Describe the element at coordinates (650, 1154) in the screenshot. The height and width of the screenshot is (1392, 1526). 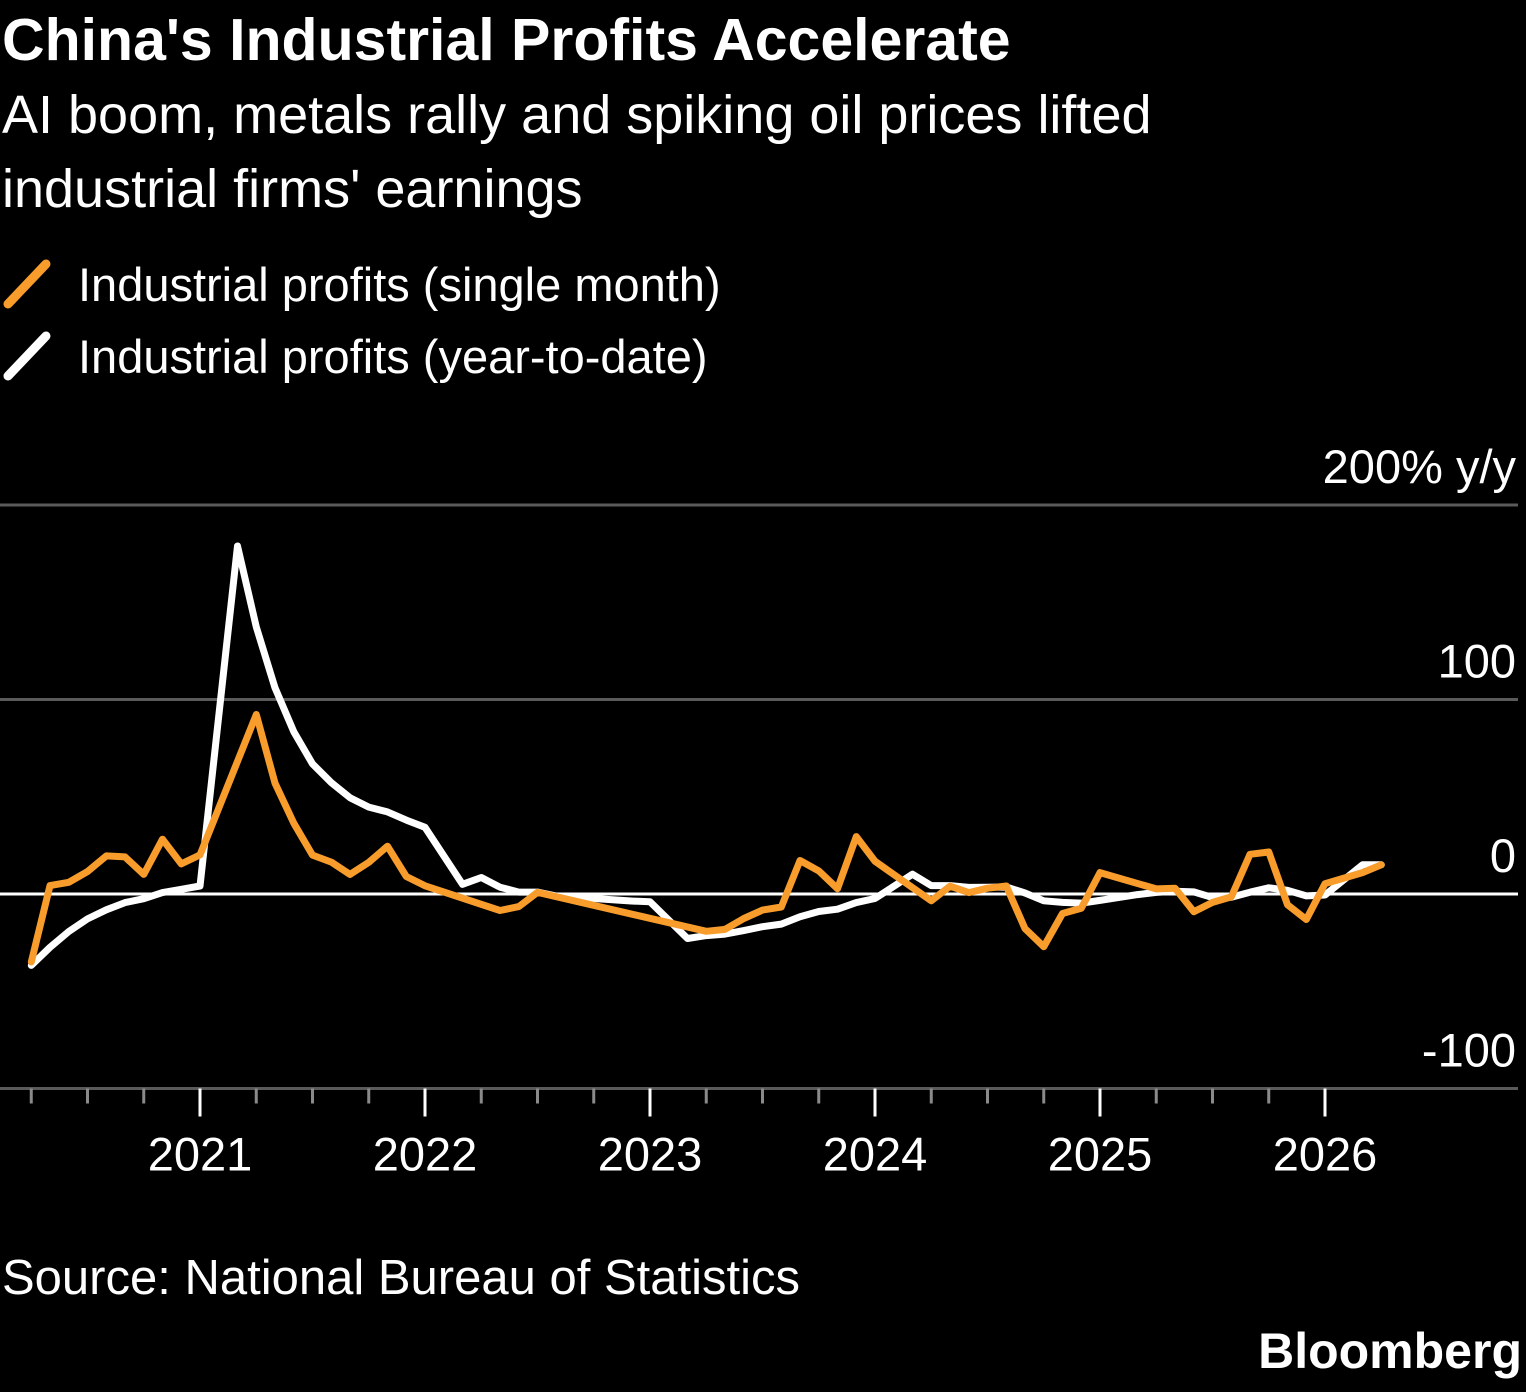
I see `x-tick-label: 2023` at that location.